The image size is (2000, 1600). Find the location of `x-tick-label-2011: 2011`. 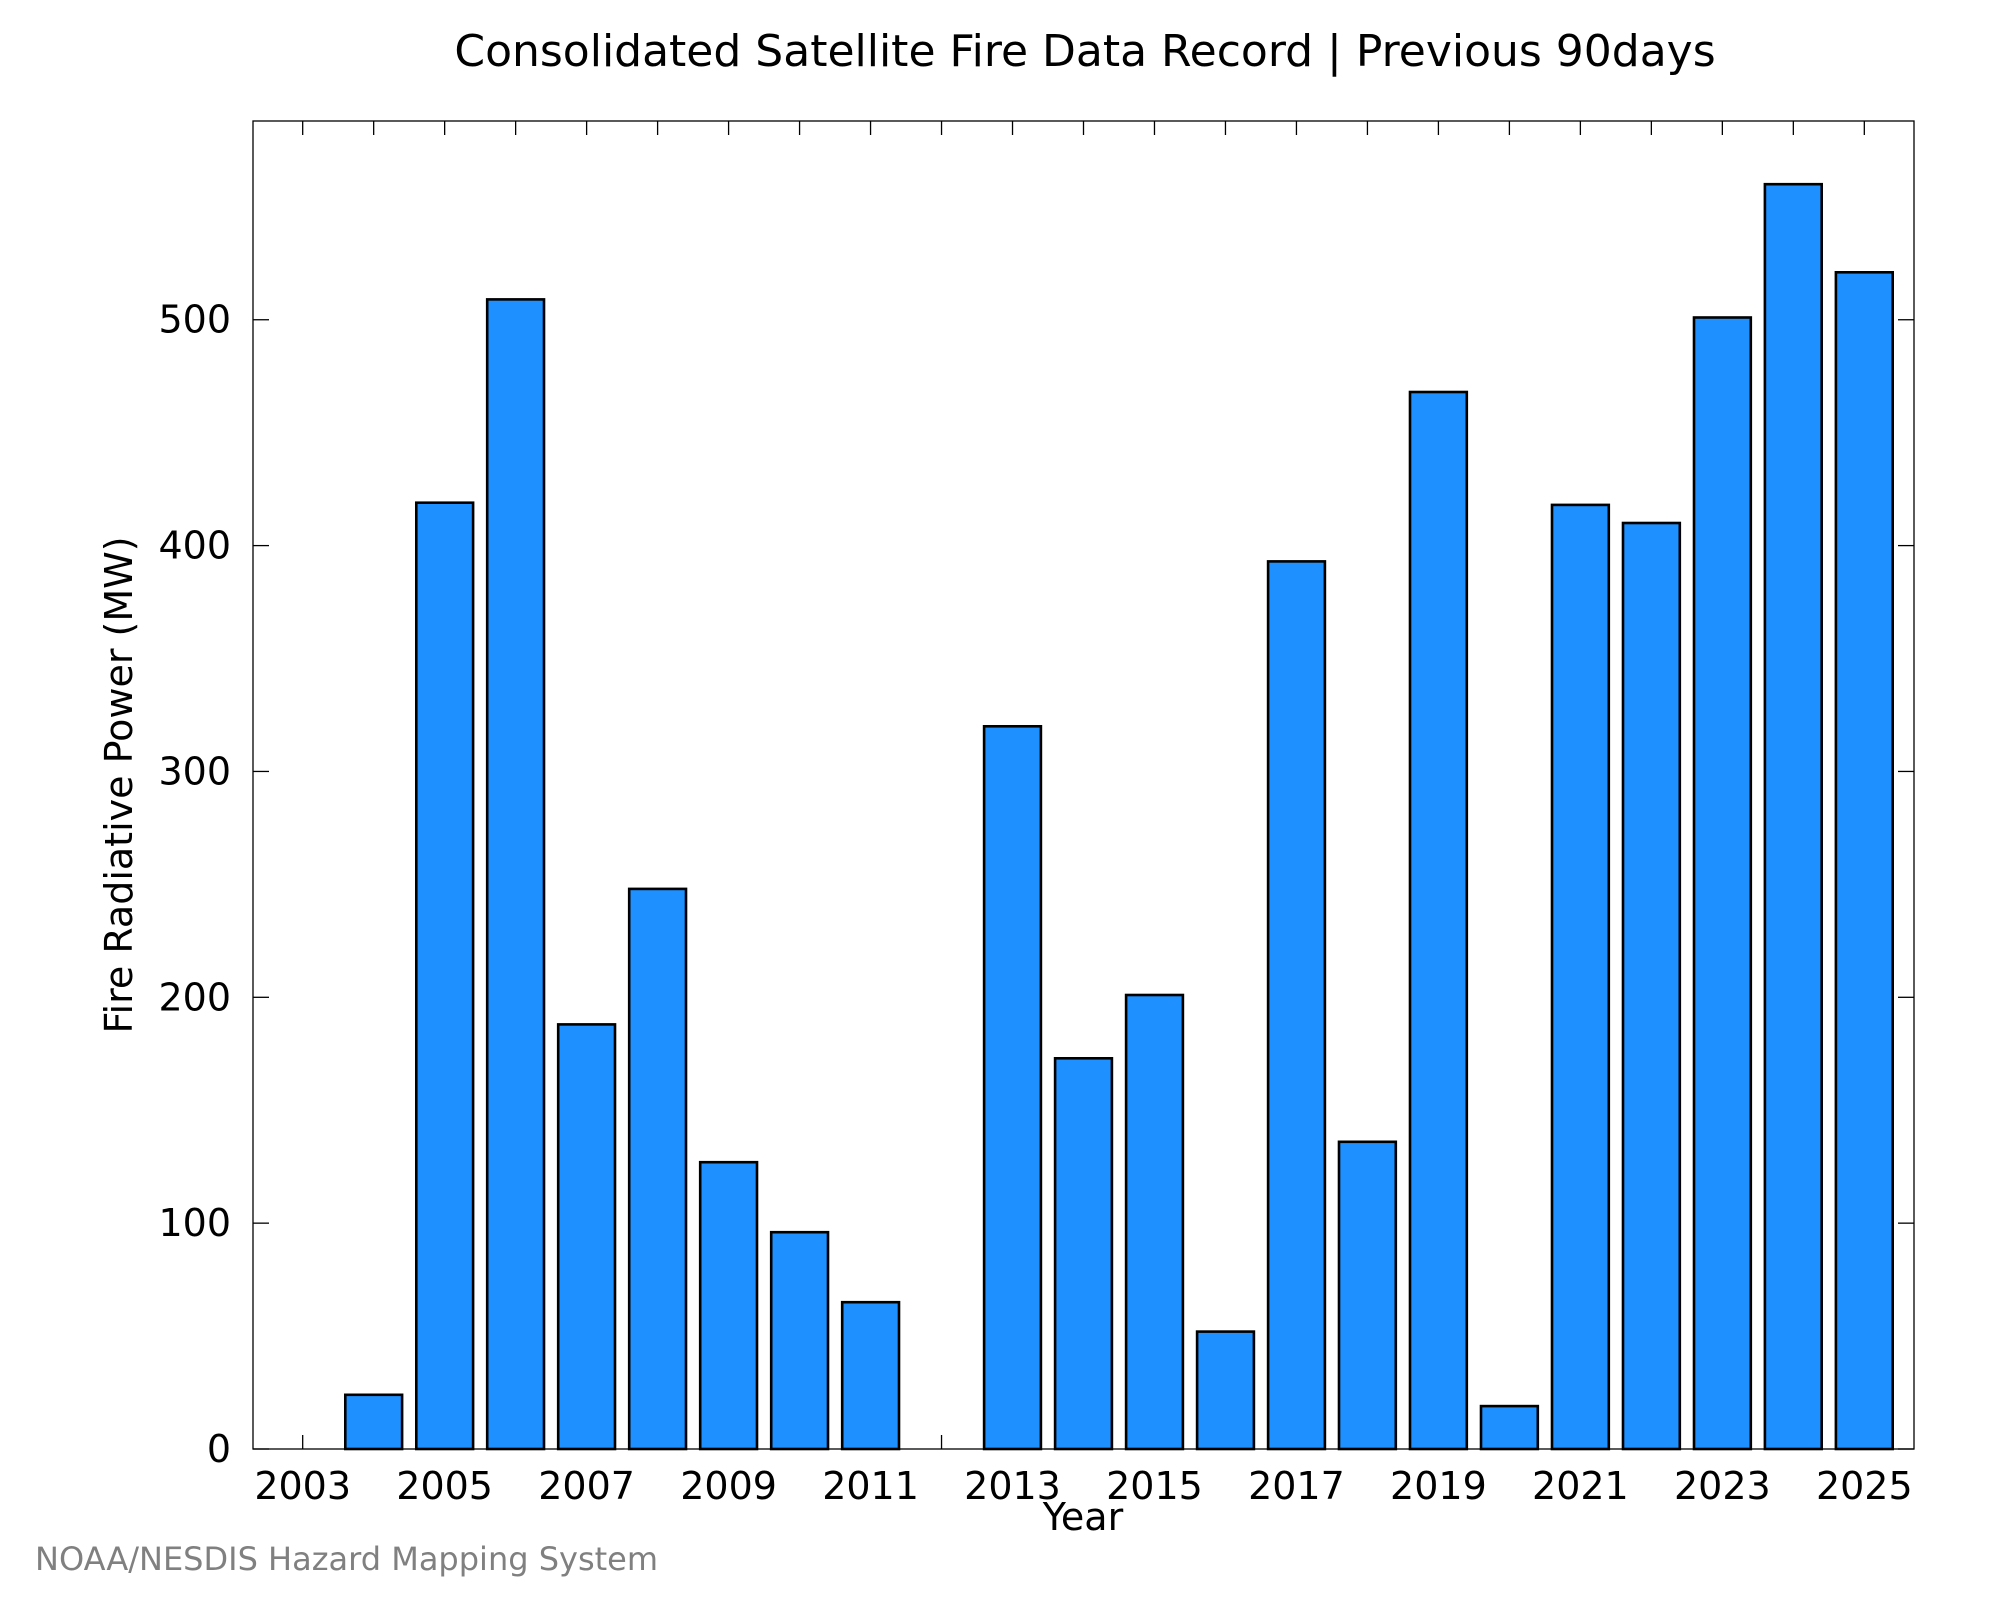

x-tick-label-2011: 2011 is located at coordinates (870, 1486).